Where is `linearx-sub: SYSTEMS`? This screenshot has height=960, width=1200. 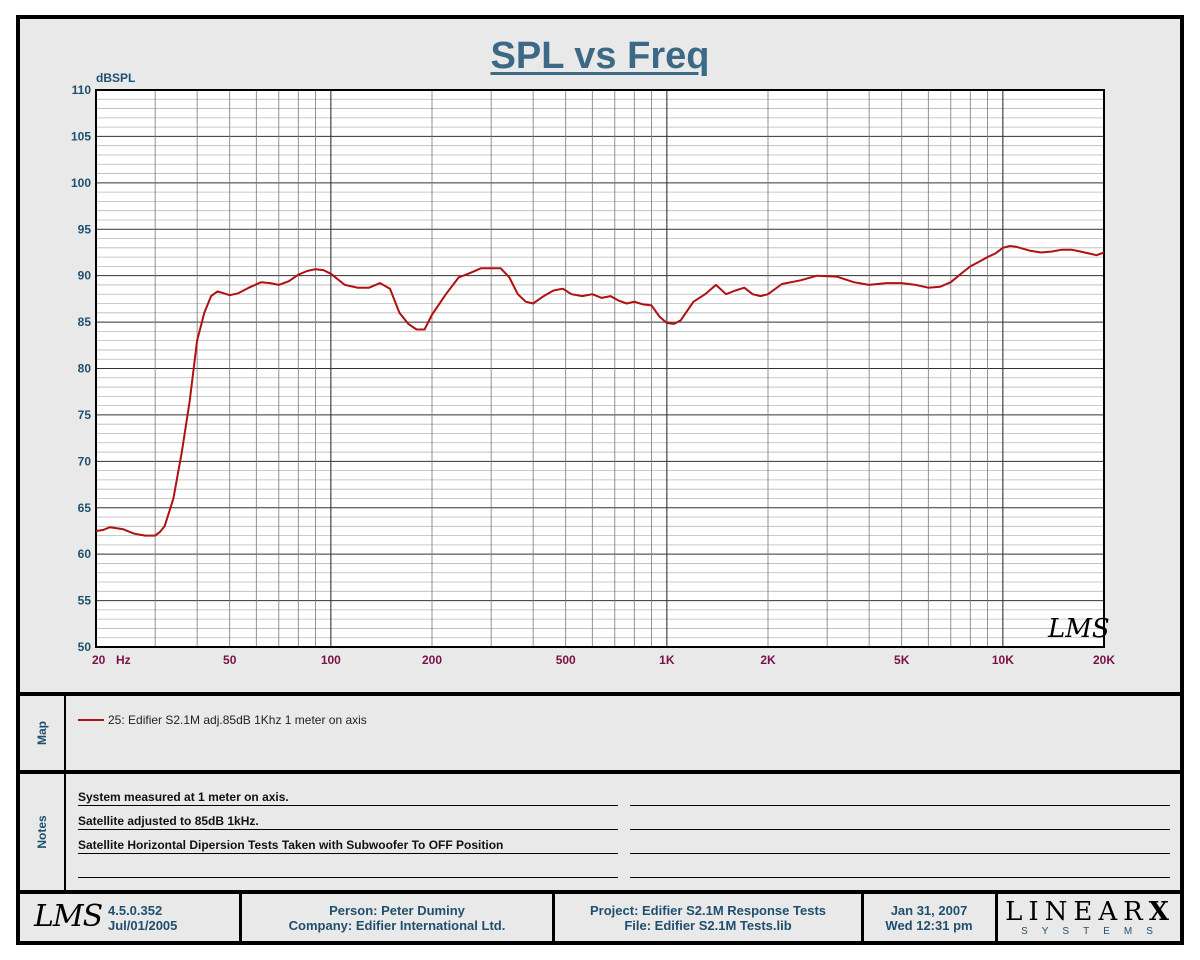
linearx-sub: SYSTEMS is located at coordinates (1094, 931).